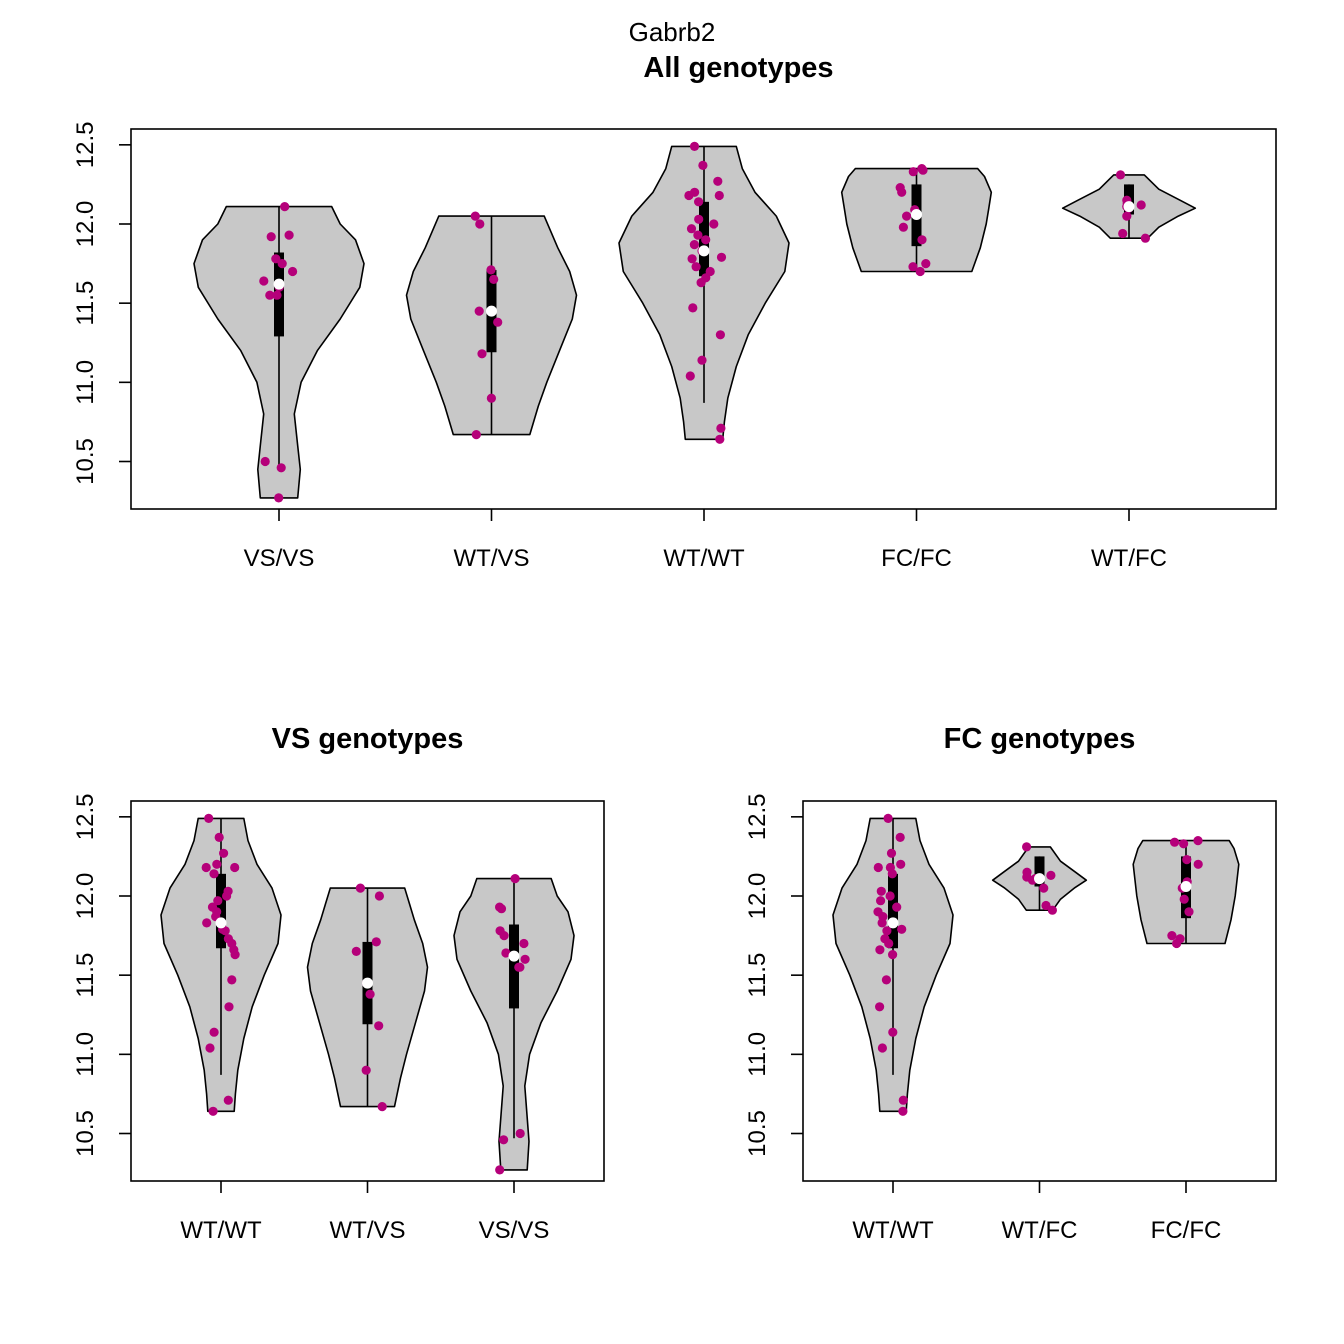  What do you see at coordinates (491, 325) in the screenshot?
I see `violin-group-wt-vs` at bounding box center [491, 325].